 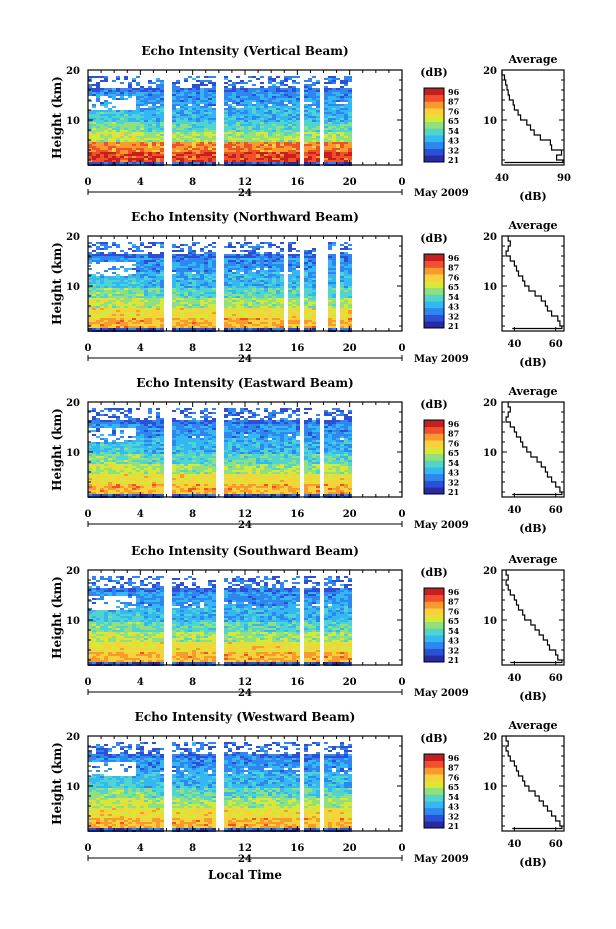 What do you see at coordinates (434, 125) in the screenshot?
I see `colorbar-frame` at bounding box center [434, 125].